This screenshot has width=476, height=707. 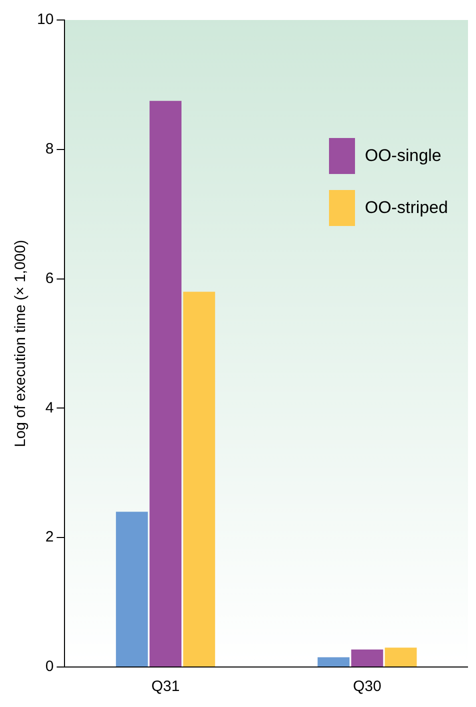 What do you see at coordinates (49, 278) in the screenshot?
I see `y-tick-label: 6` at bounding box center [49, 278].